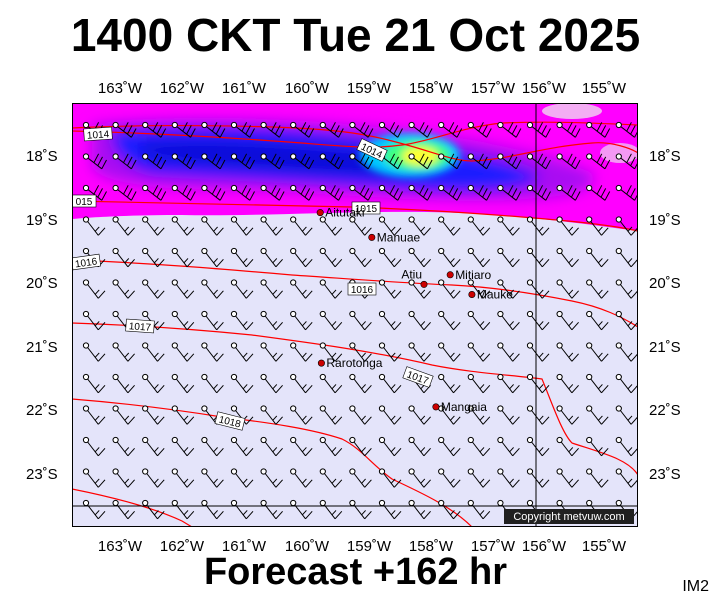 The image size is (711, 600). What do you see at coordinates (182, 88) in the screenshot?
I see `lon-label: 162˚W` at bounding box center [182, 88].